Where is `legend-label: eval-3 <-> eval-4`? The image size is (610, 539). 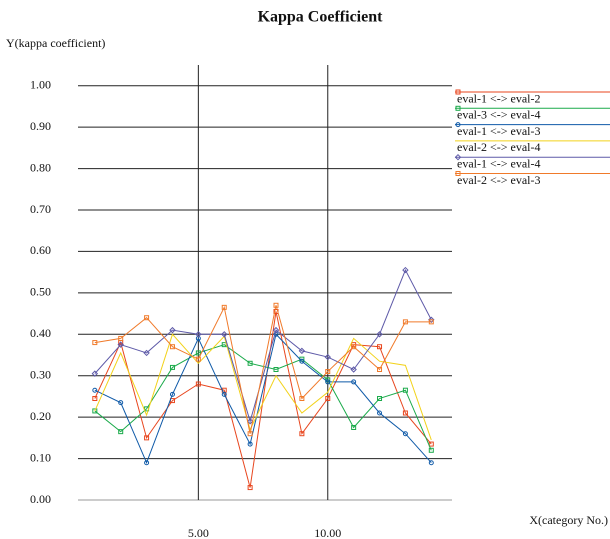
legend-label: eval-3 <-> eval-4 is located at coordinates (499, 115).